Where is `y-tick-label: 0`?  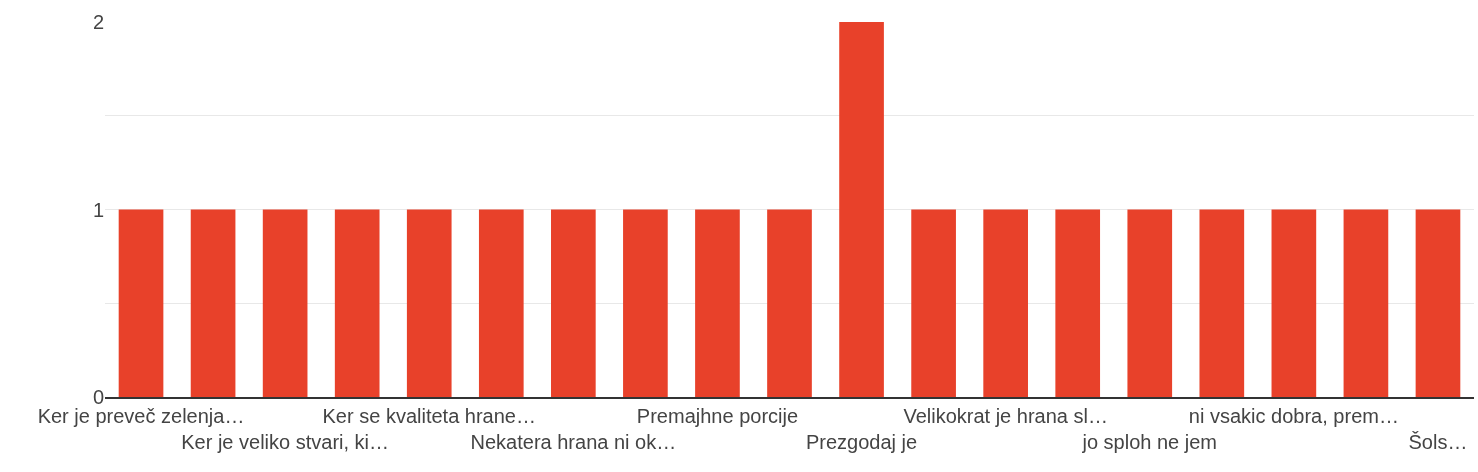
y-tick-label: 0 is located at coordinates (98, 397).